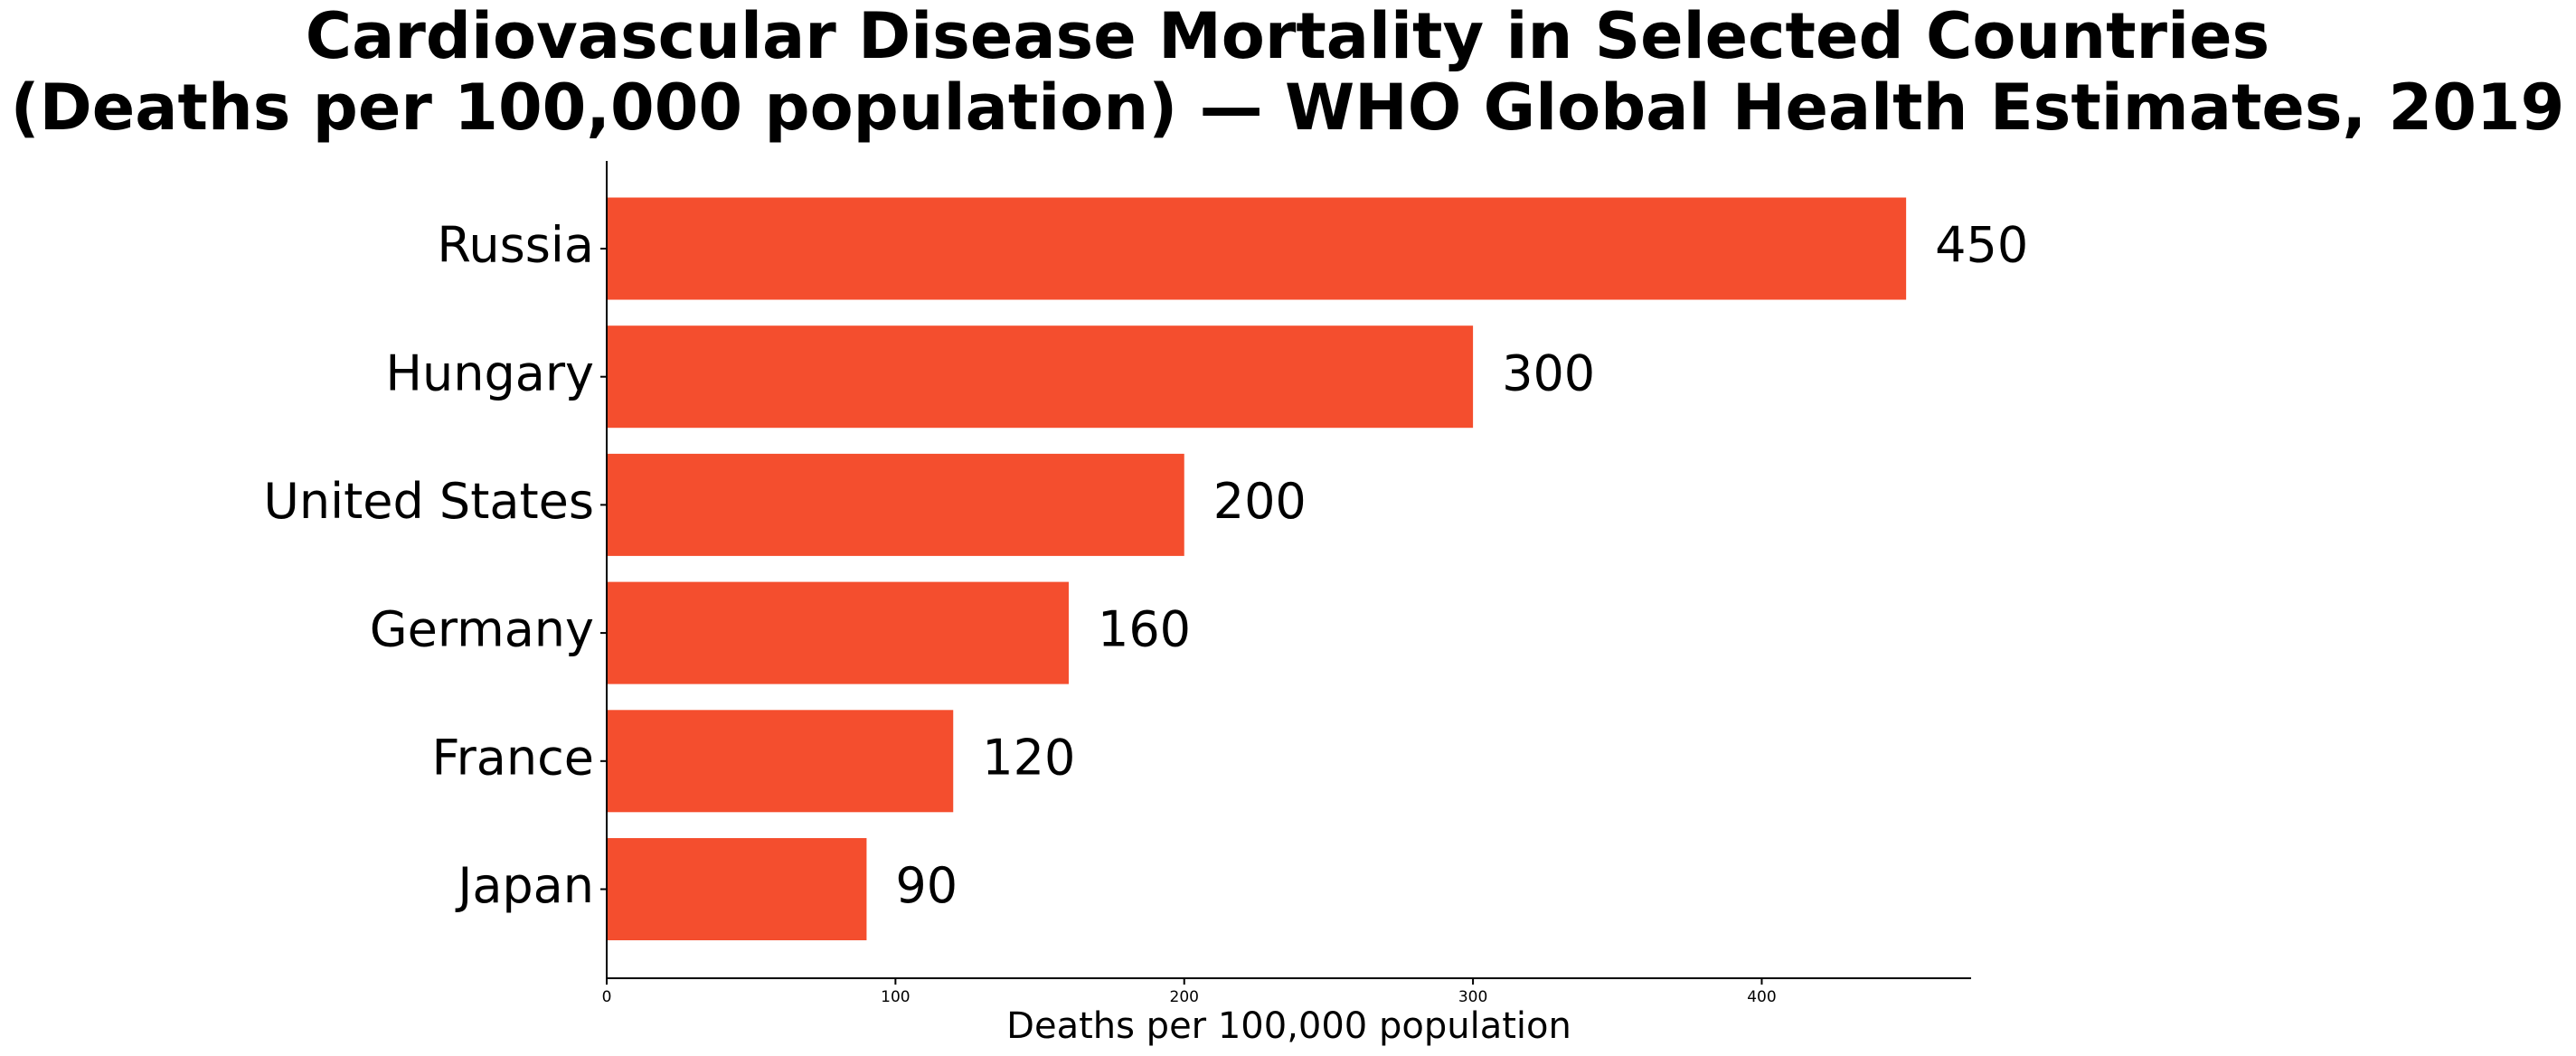  I want to click on x-tick-label: 200, so click(1184, 997).